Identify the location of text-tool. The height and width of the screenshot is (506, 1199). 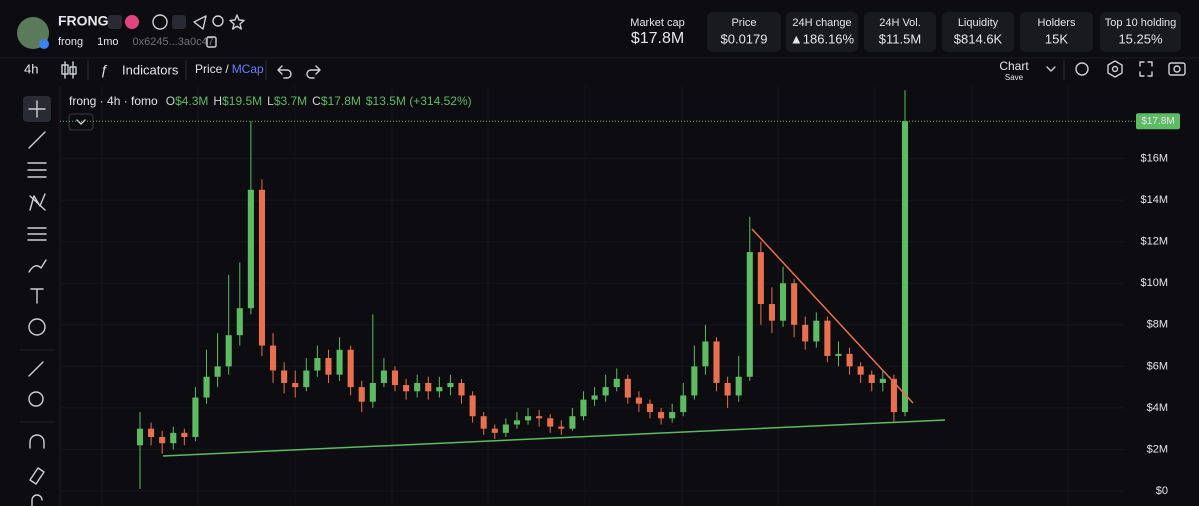
(37, 296).